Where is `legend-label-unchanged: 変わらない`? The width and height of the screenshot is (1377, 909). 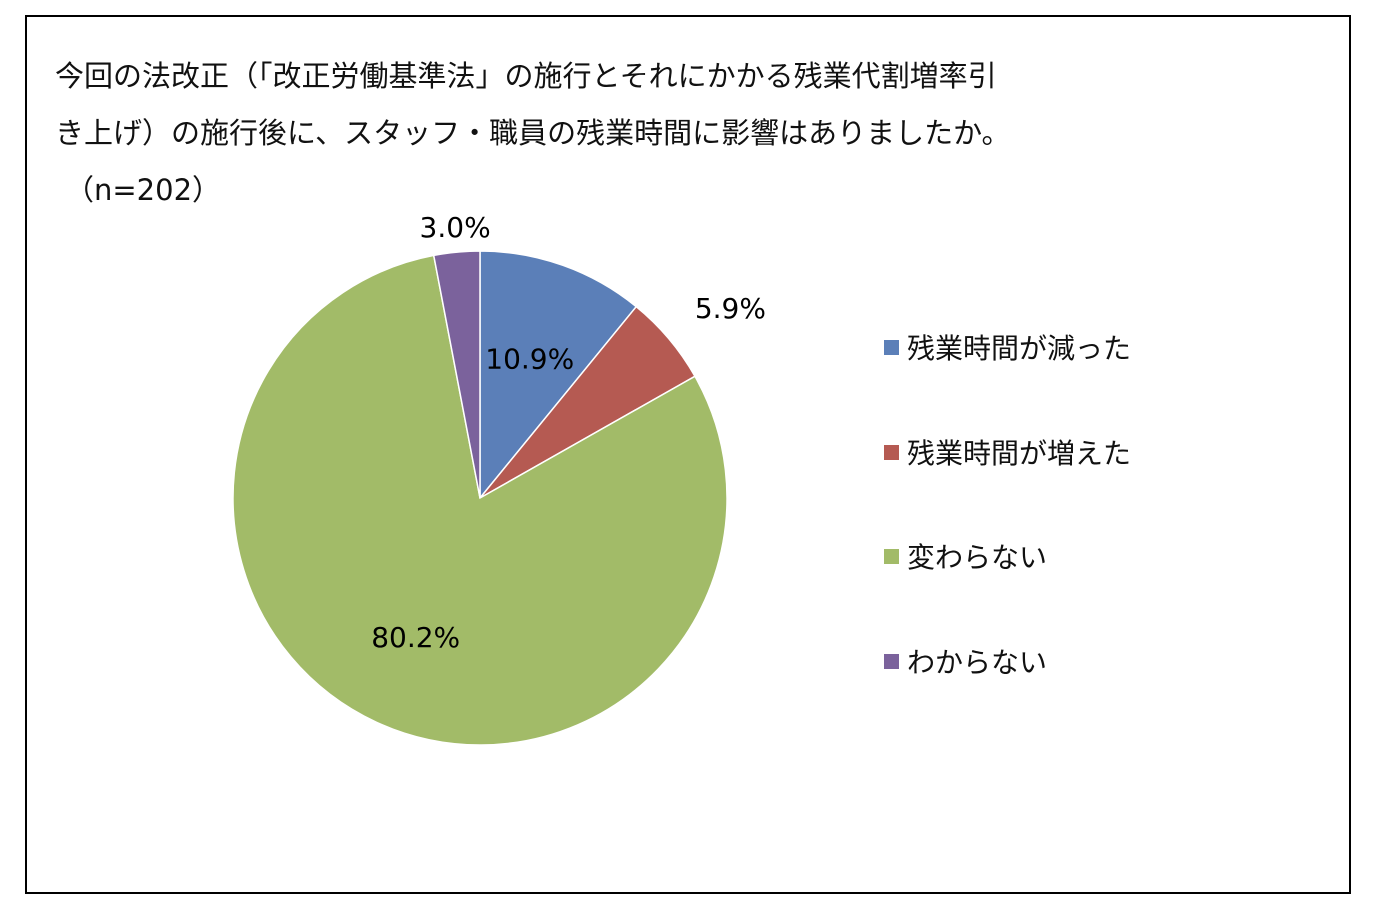
legend-label-unchanged: 変わらない is located at coordinates (977, 557).